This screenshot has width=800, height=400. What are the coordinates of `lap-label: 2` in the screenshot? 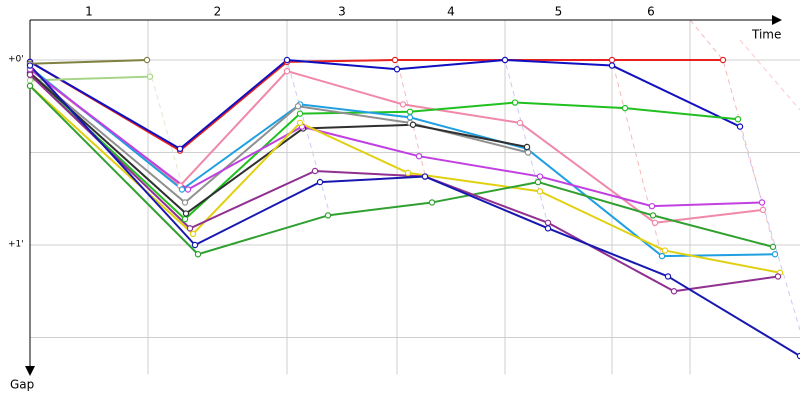 It's located at (218, 12).